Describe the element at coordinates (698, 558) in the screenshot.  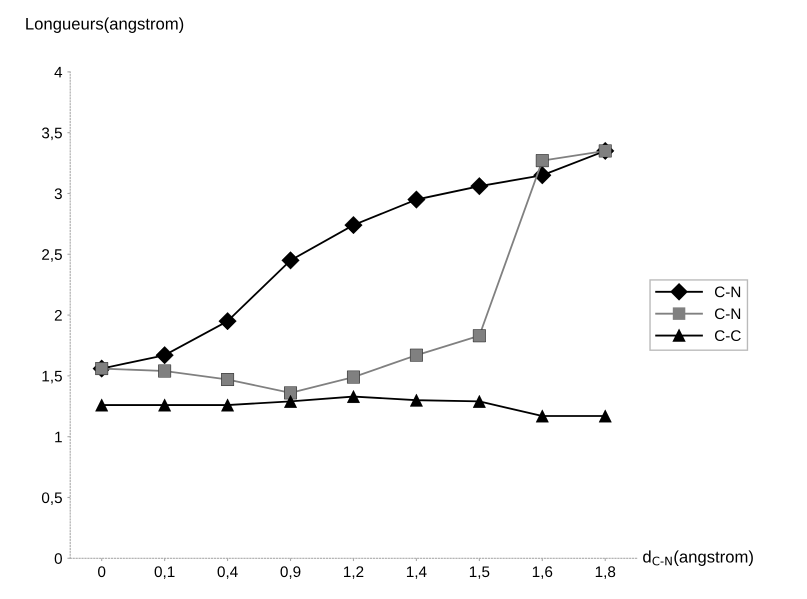
I see `x-axis-title: d$_{C-N}$(angstrom)` at that location.